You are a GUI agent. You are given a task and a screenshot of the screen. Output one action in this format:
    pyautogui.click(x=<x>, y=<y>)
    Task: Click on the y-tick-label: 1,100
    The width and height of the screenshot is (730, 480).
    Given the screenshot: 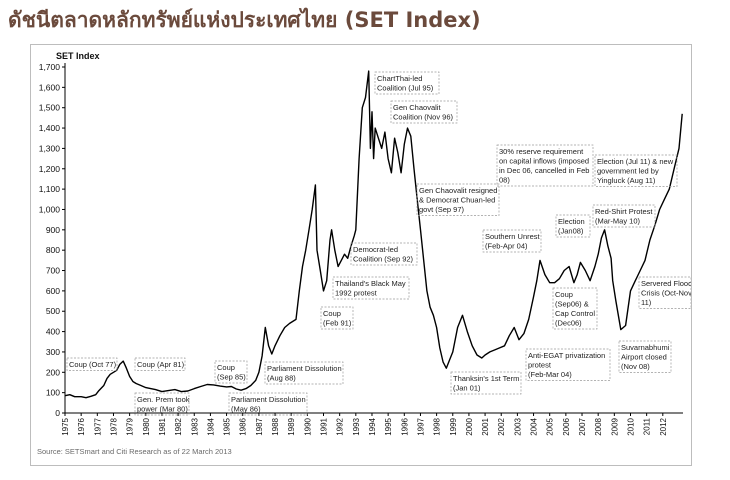 What is the action you would take?
    pyautogui.click(x=50, y=189)
    